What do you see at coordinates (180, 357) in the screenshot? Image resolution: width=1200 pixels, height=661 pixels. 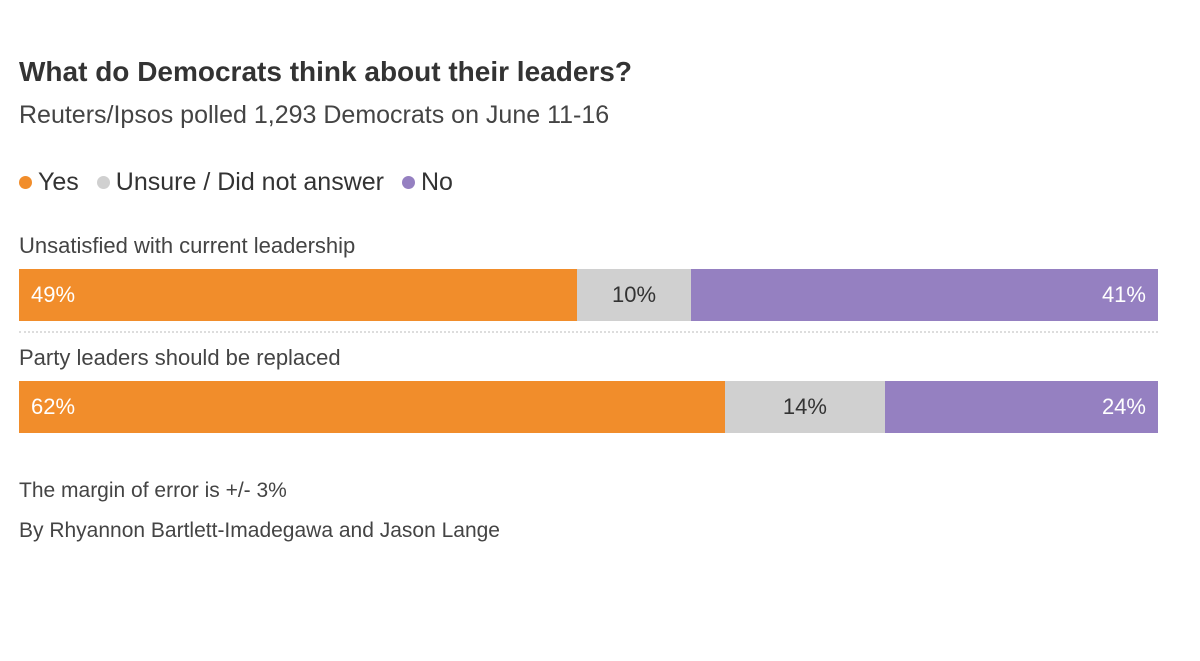 I see `category-label: Party leaders should be replaced` at bounding box center [180, 357].